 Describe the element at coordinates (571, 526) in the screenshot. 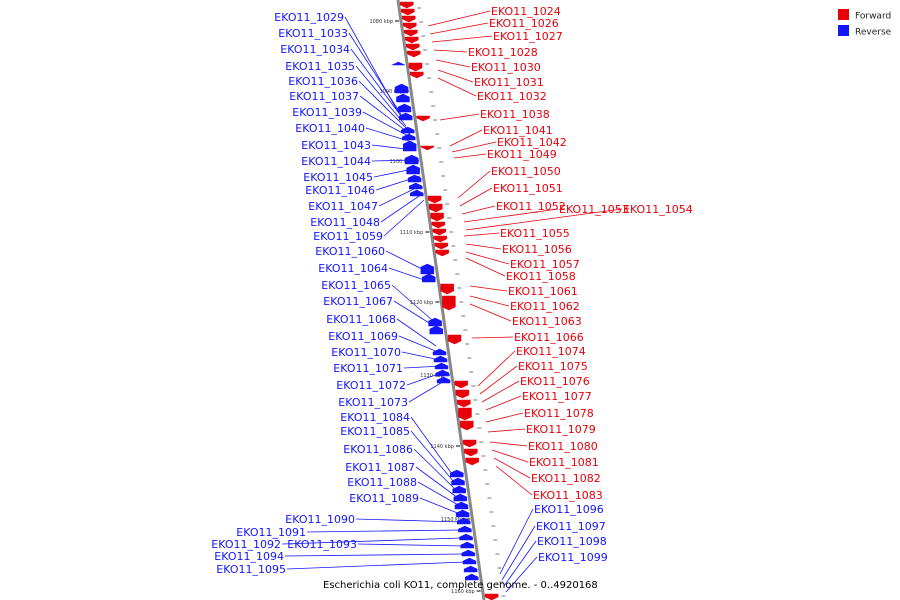

I see `gene-label: EKO11_1097` at that location.